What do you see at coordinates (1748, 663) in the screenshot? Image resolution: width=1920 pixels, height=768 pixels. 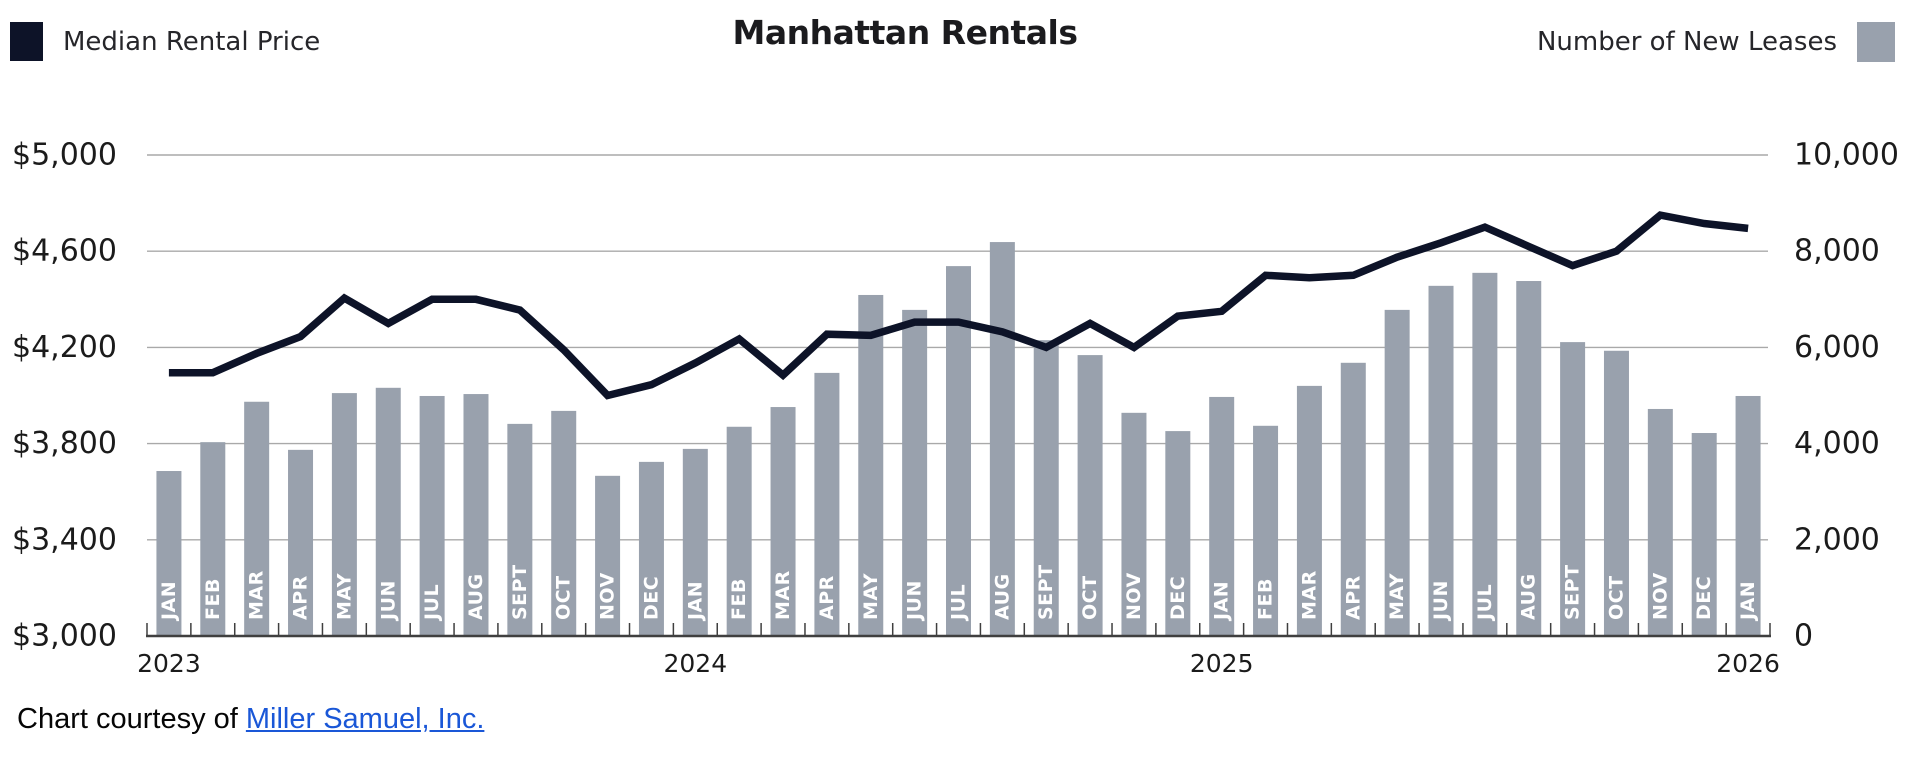 I see `year-label: 2026` at bounding box center [1748, 663].